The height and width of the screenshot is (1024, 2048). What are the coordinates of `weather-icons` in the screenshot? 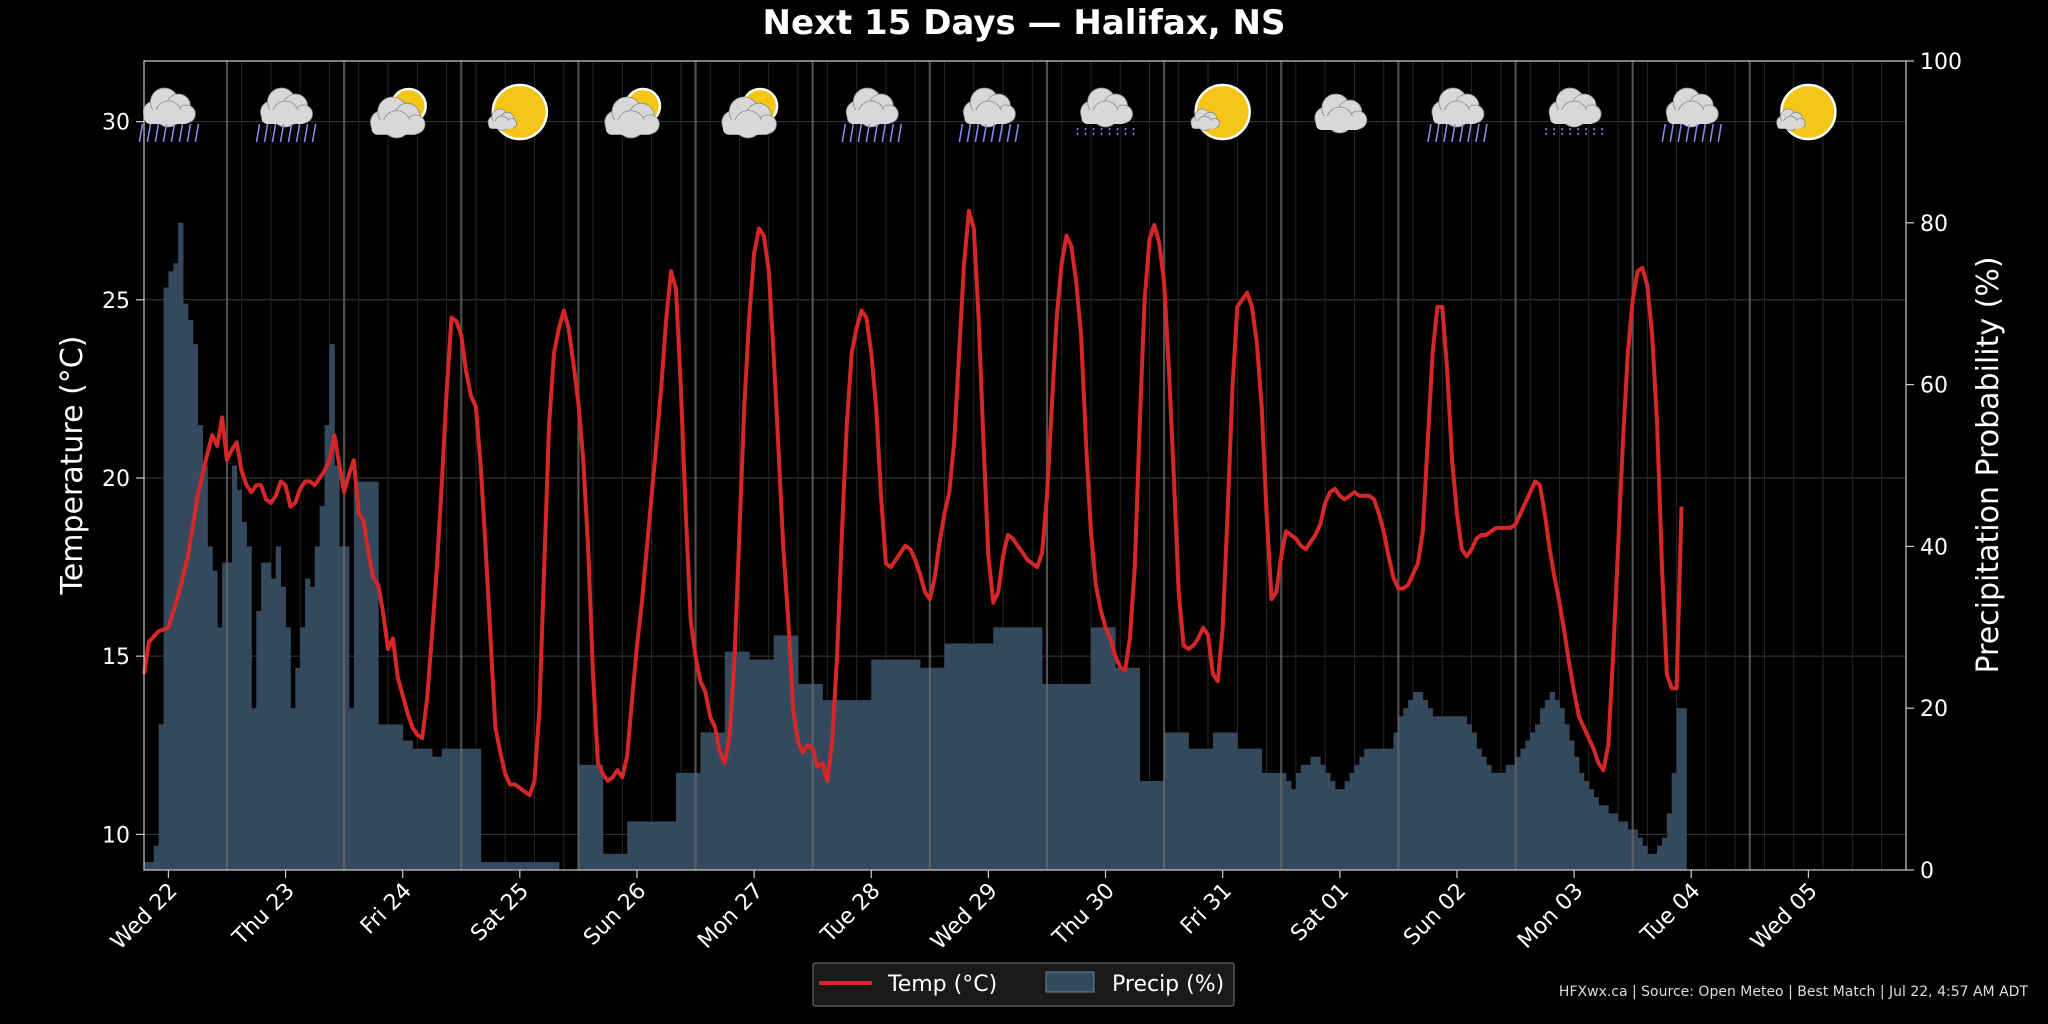 It's located at (987, 113).